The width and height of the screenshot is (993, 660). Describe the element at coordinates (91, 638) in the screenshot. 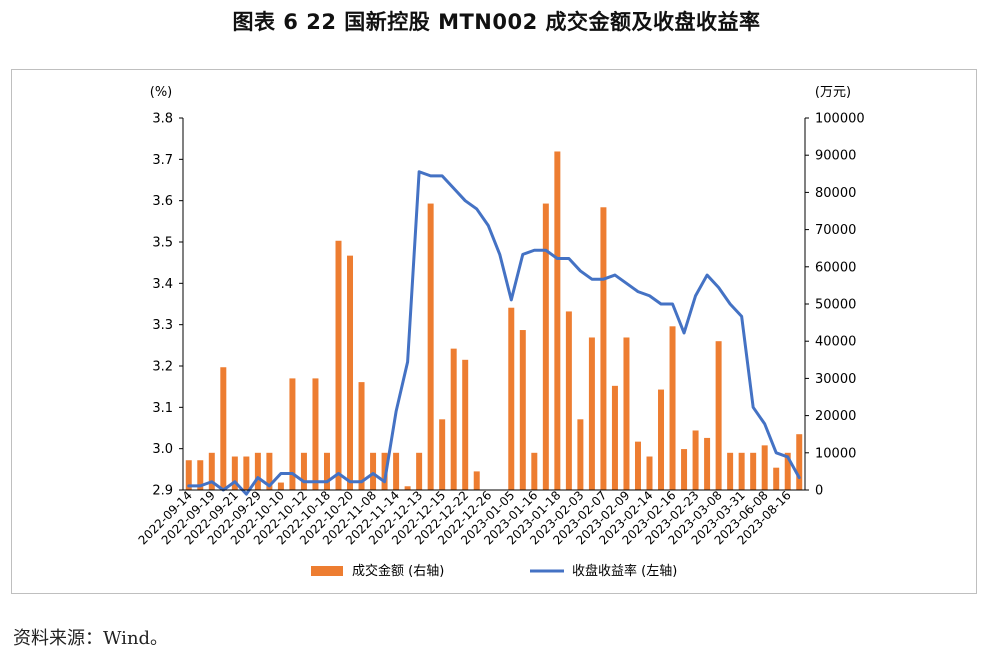

I see `source-note: 资料来源：Wind。` at that location.